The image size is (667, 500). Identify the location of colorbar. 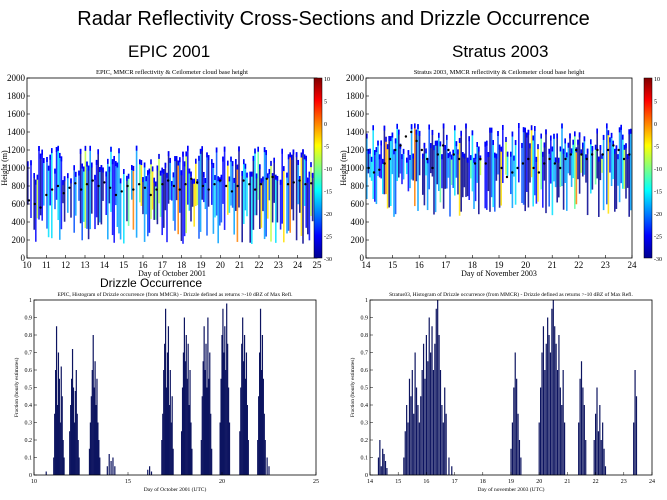
(318, 168).